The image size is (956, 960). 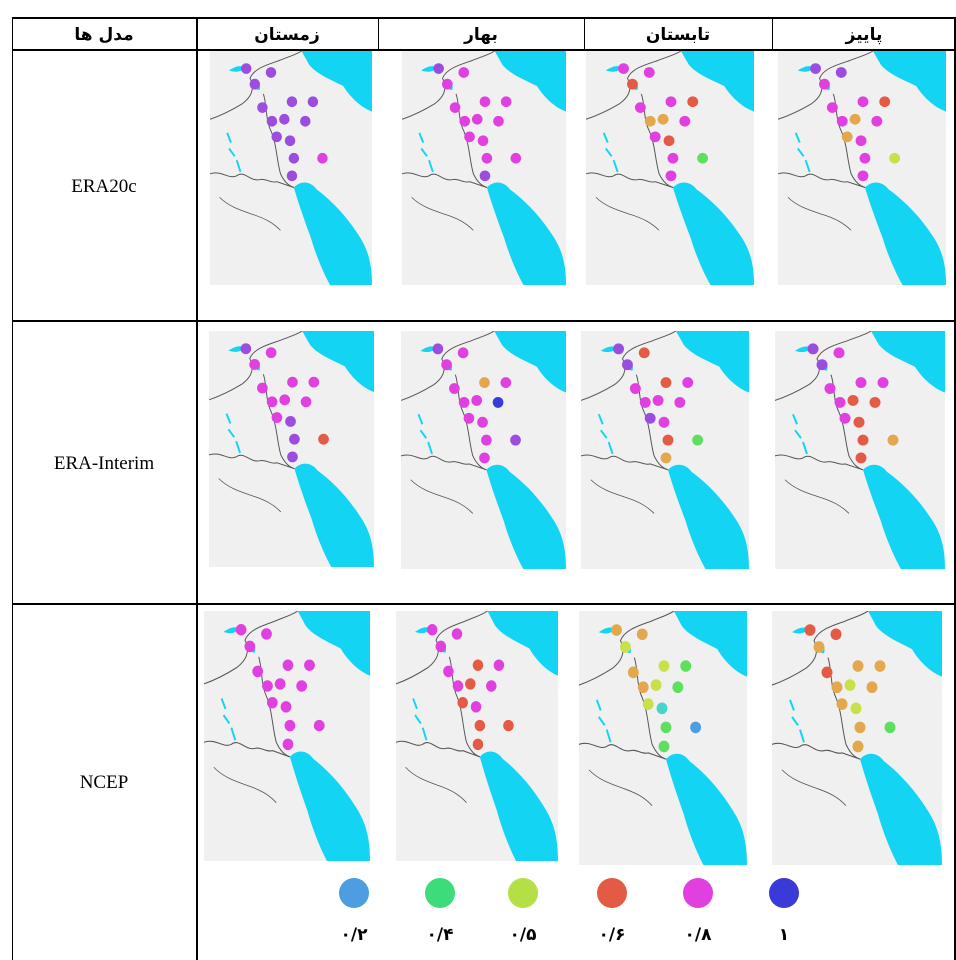 I want to click on header-autumn: پاییز, so click(x=864, y=34).